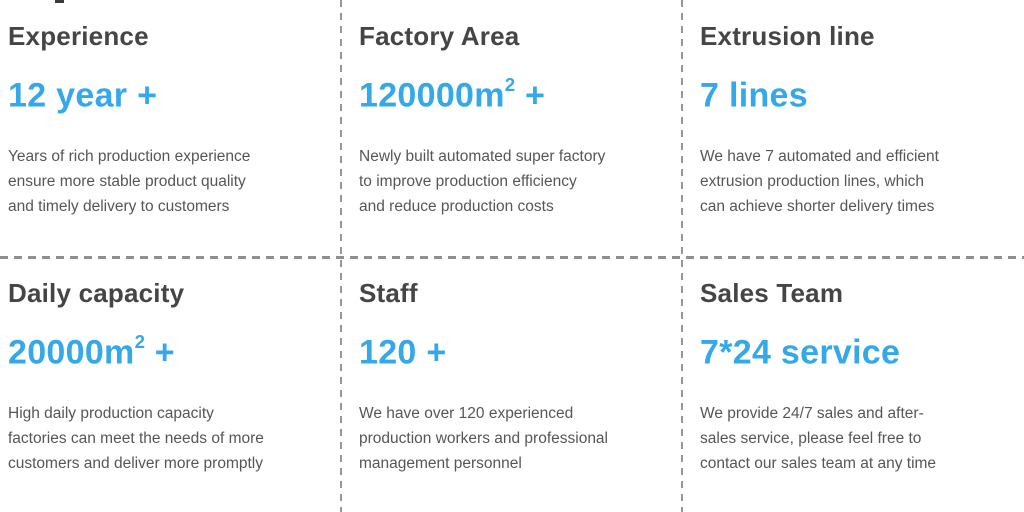  Describe the element at coordinates (432, 95) in the screenshot. I see `card-value-text: 120000m` at that location.